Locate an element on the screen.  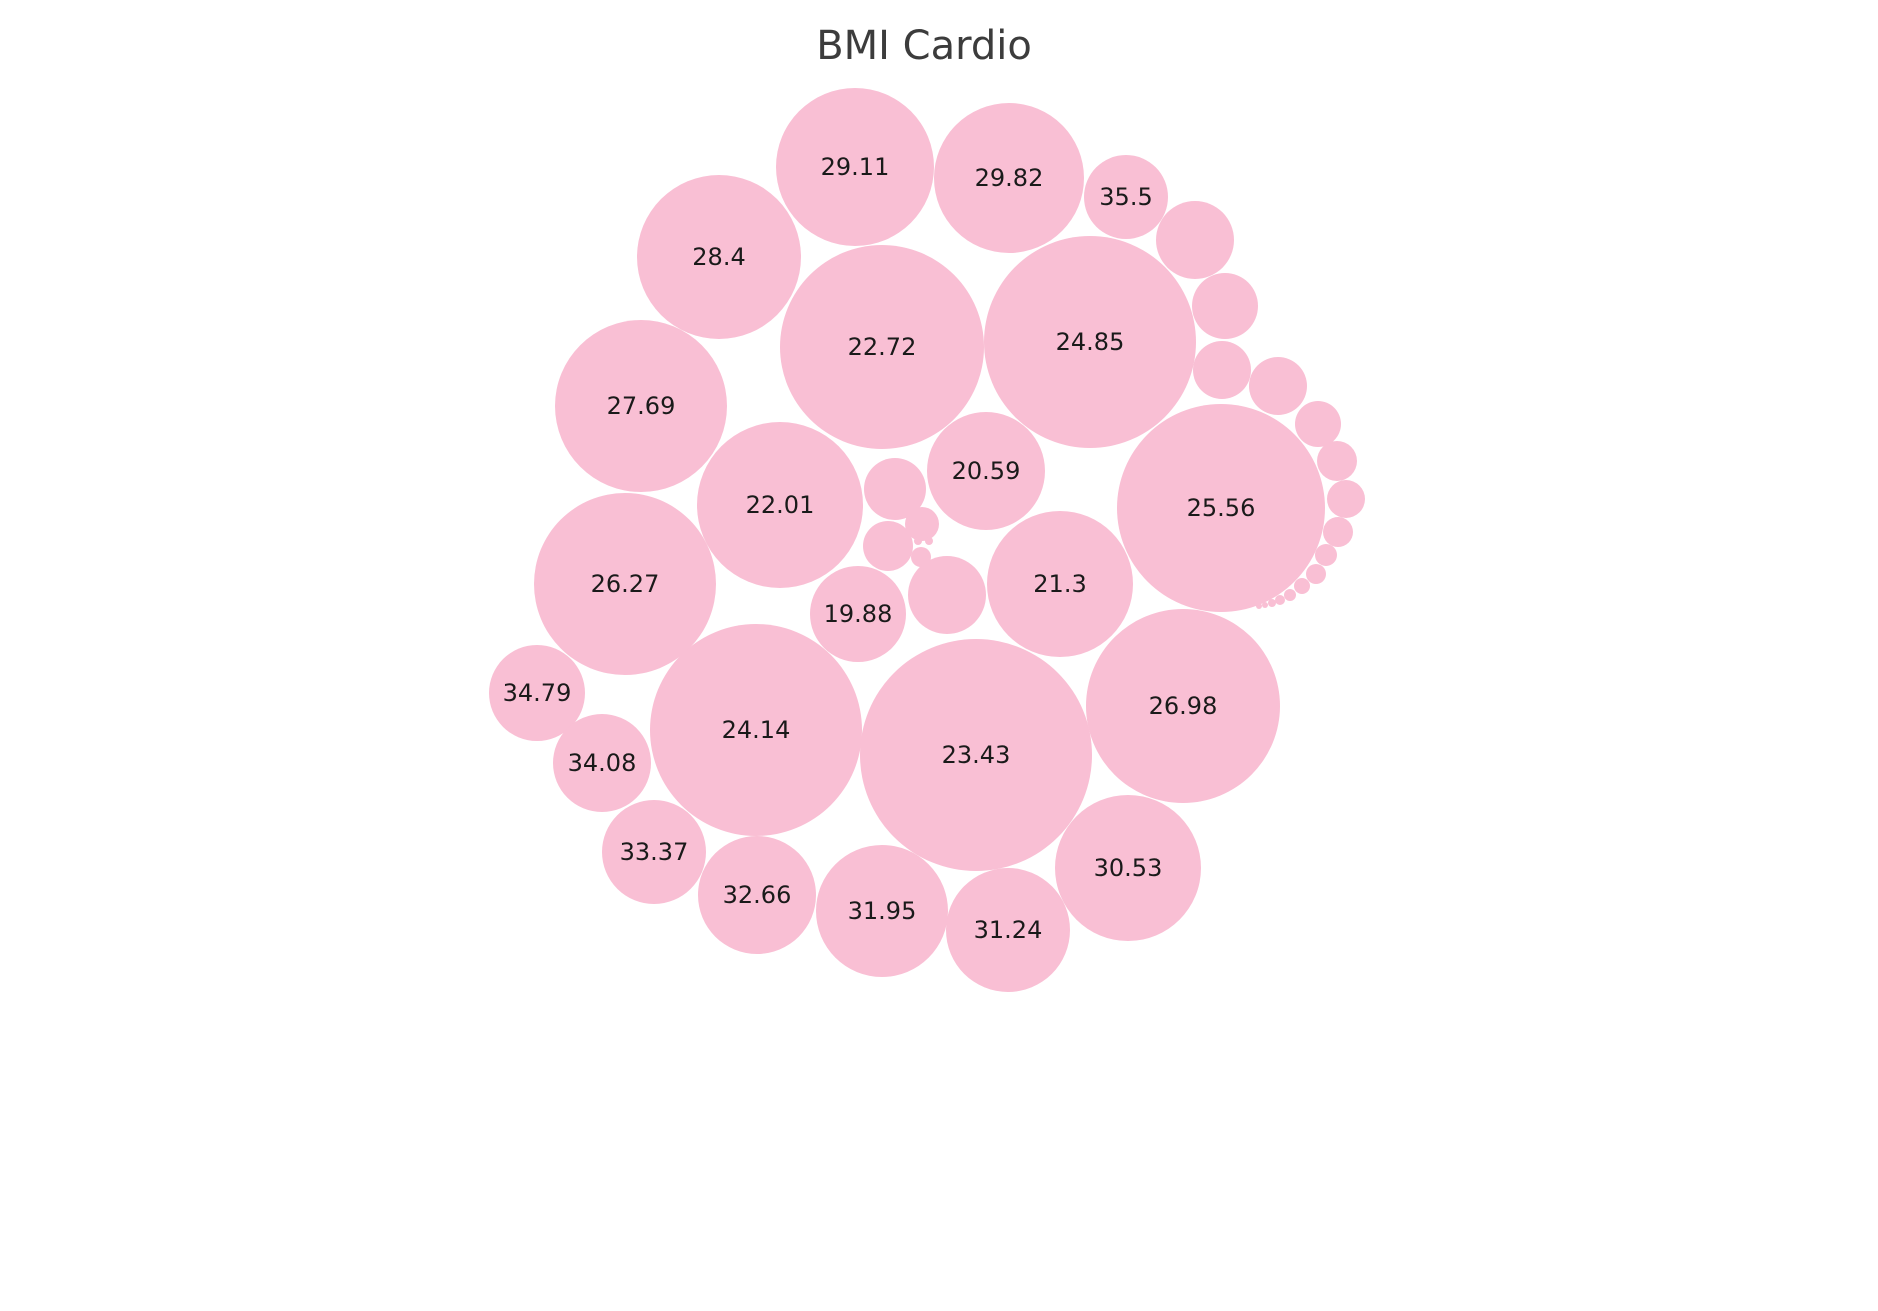
bubble-label: 32.66 is located at coordinates (757, 895).